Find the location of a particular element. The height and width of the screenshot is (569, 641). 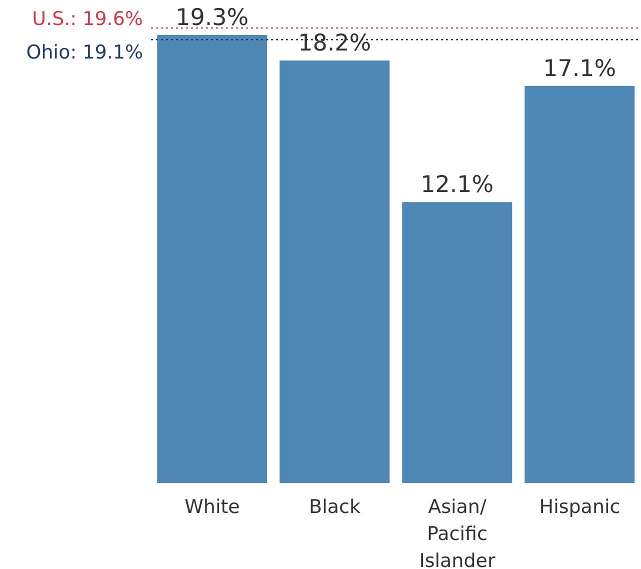

data-label: 12.1% is located at coordinates (457, 185).